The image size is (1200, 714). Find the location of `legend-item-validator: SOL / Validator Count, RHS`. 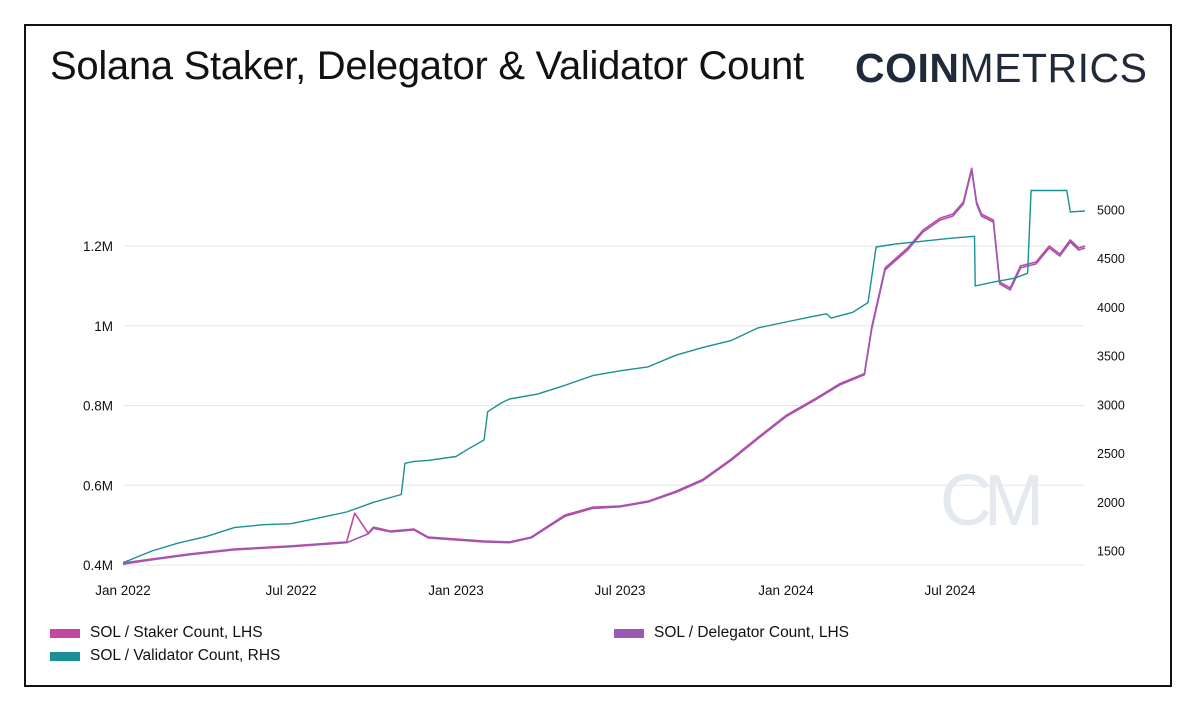

legend-item-validator: SOL / Validator Count, RHS is located at coordinates (165, 656).